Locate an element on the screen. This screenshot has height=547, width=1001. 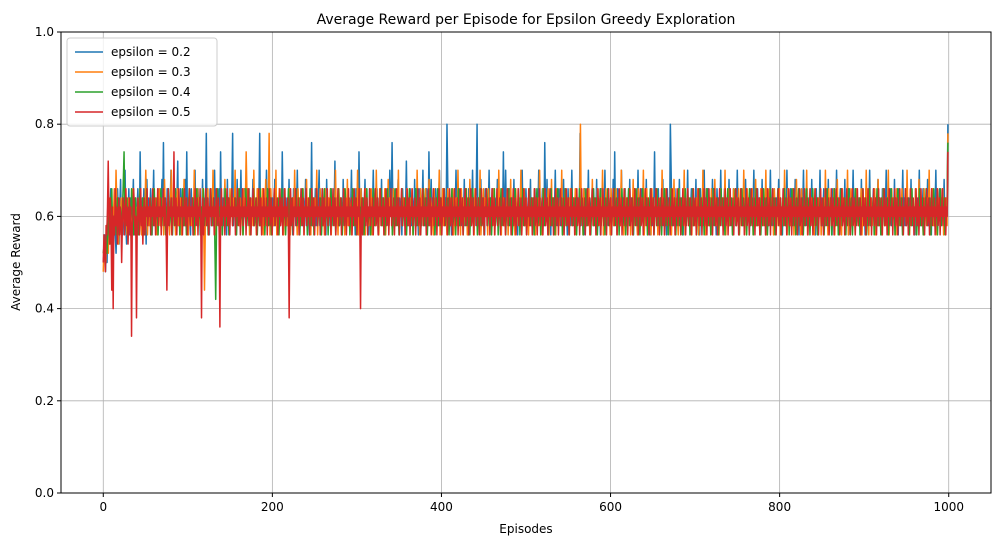
y-axis-label: Average Reward is located at coordinates (16, 262).